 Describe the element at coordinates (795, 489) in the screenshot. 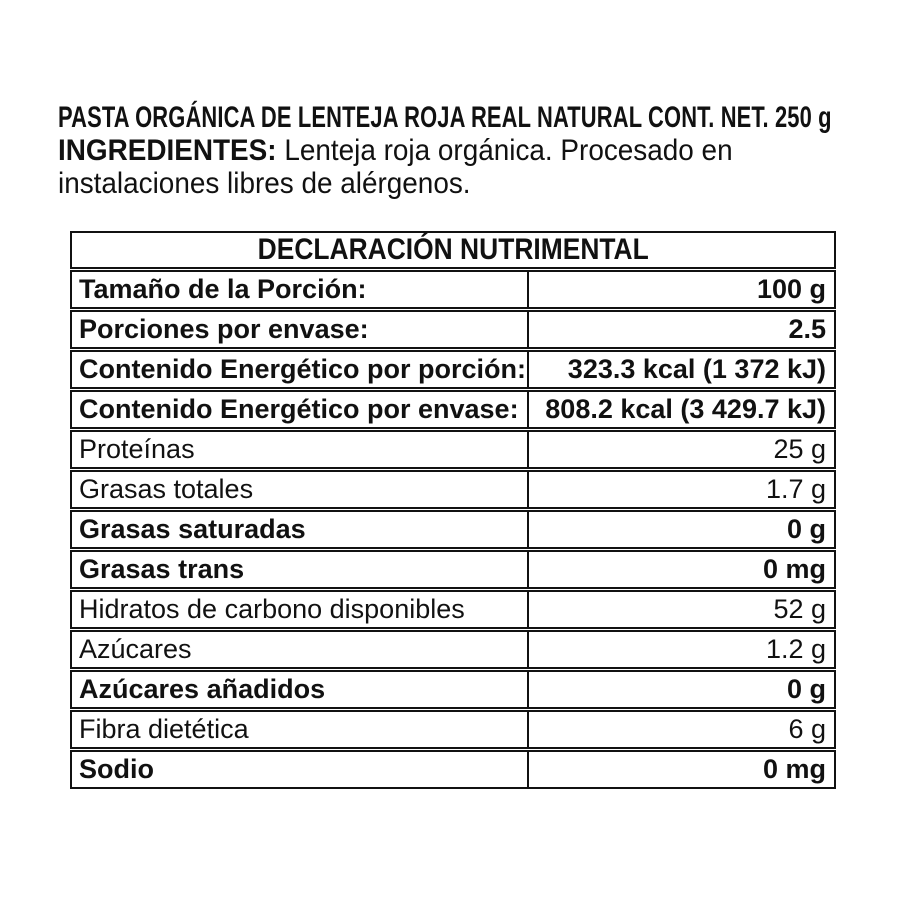

I see `nutrient-value: 1.7 g` at that location.